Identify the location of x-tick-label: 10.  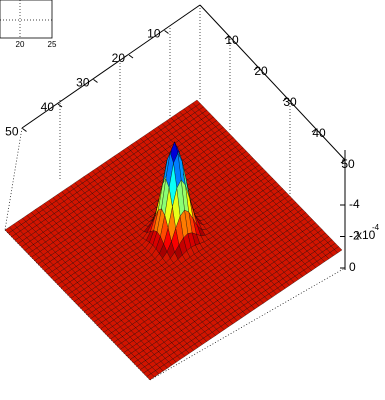
(154, 34).